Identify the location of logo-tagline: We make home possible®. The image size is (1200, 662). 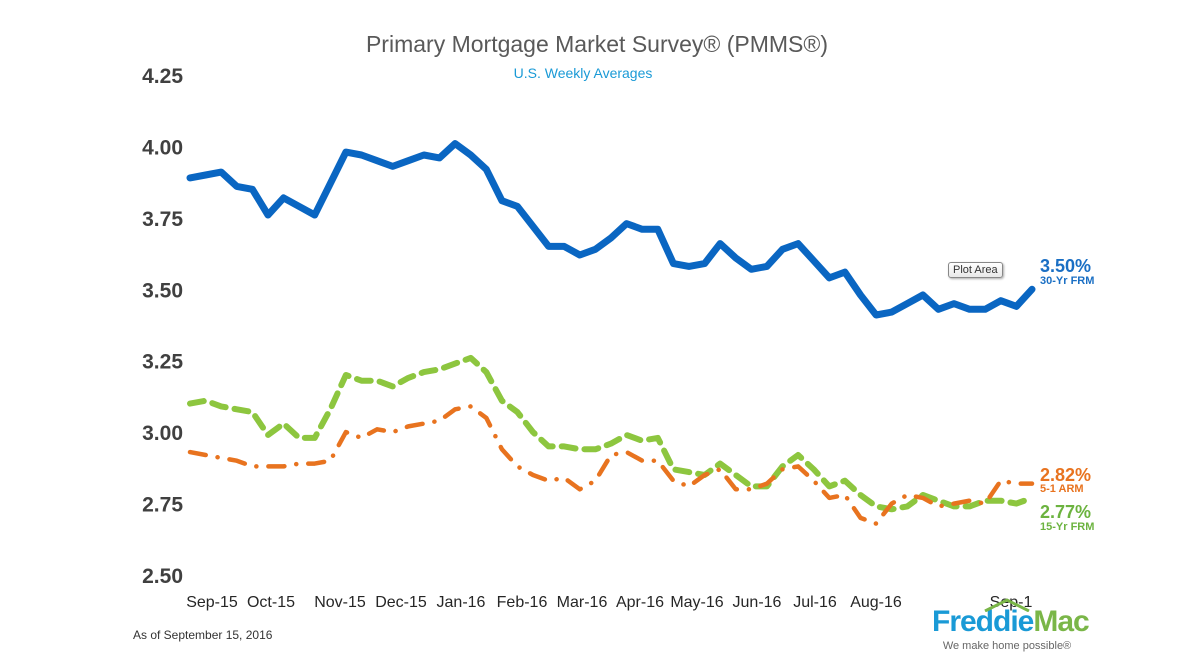
(1007, 646).